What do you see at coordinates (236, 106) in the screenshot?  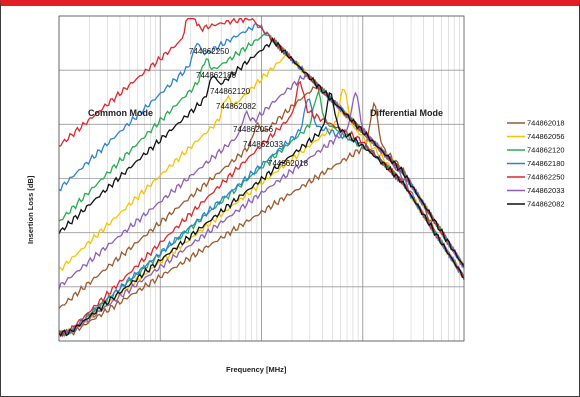 I see `peak-label-744862082: 744862082` at bounding box center [236, 106].